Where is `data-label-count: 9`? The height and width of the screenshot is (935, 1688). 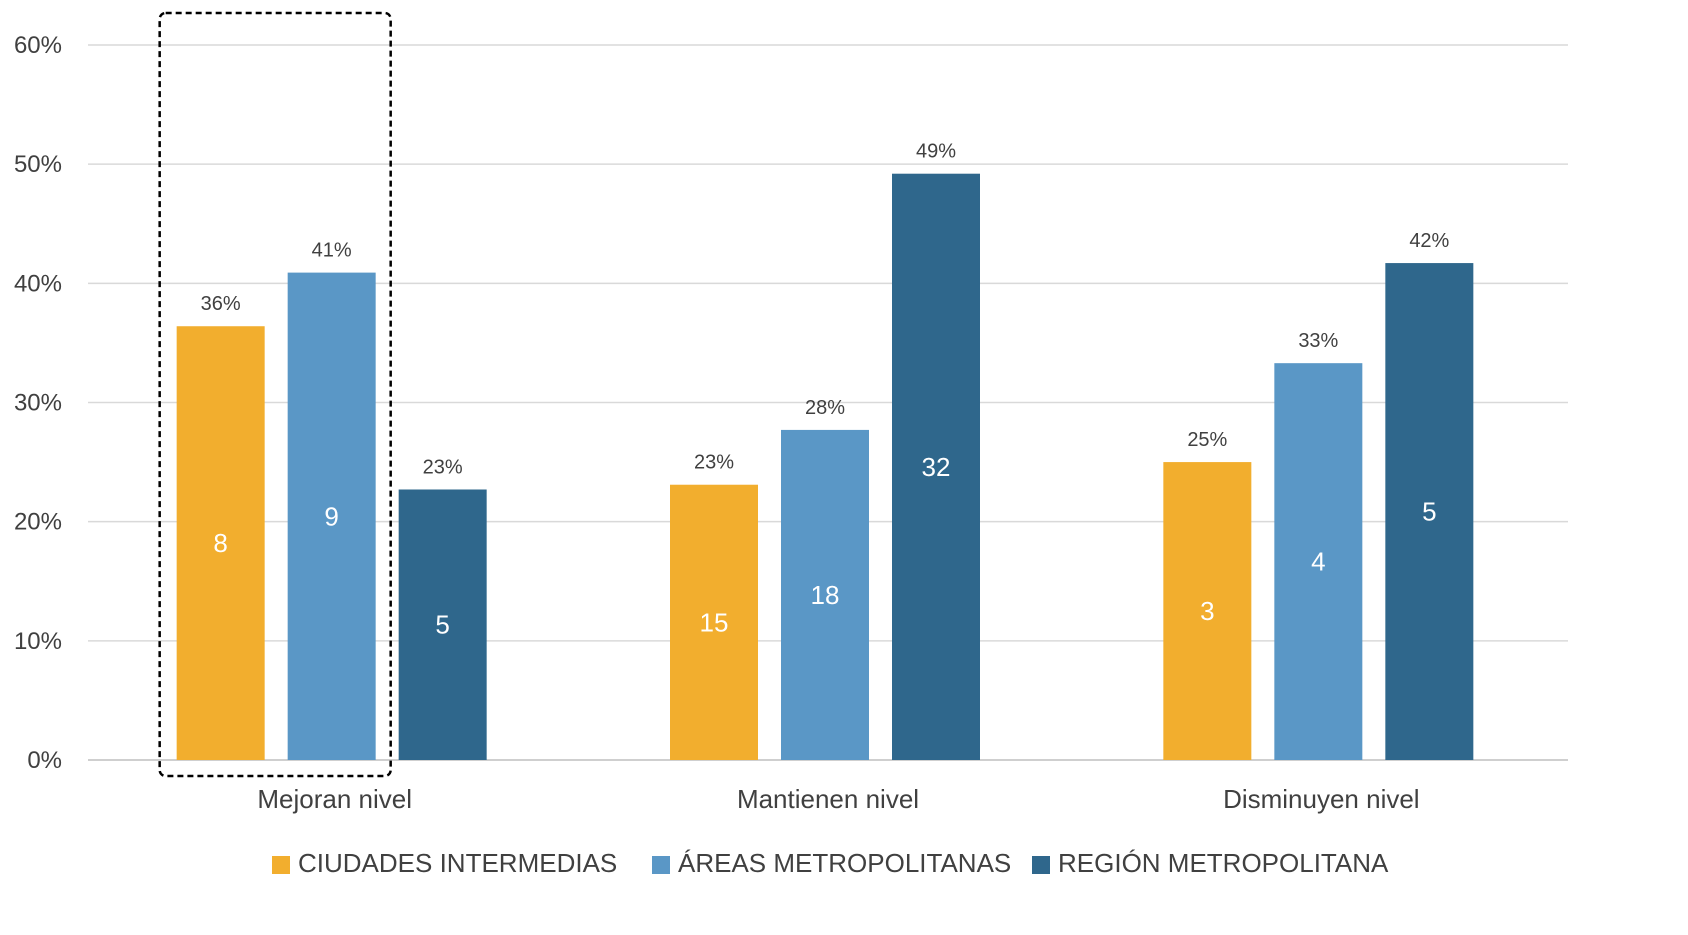 data-label-count: 9 is located at coordinates (331, 516).